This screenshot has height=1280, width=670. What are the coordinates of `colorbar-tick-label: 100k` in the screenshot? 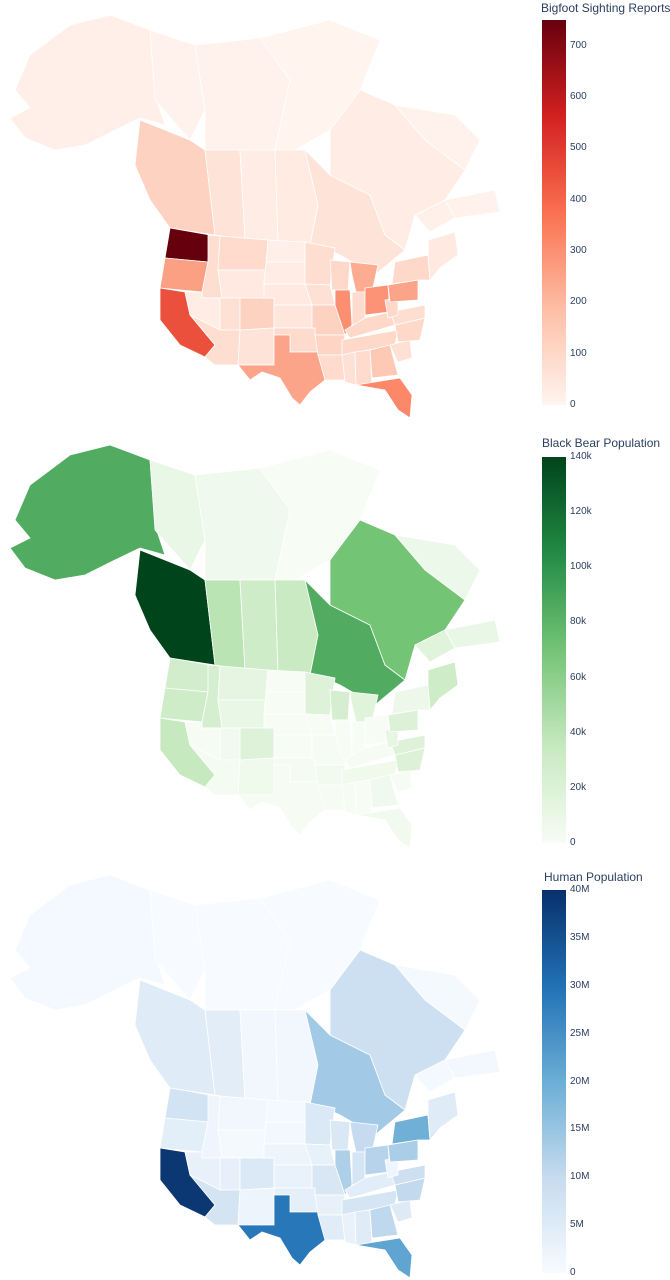 It's located at (581, 567).